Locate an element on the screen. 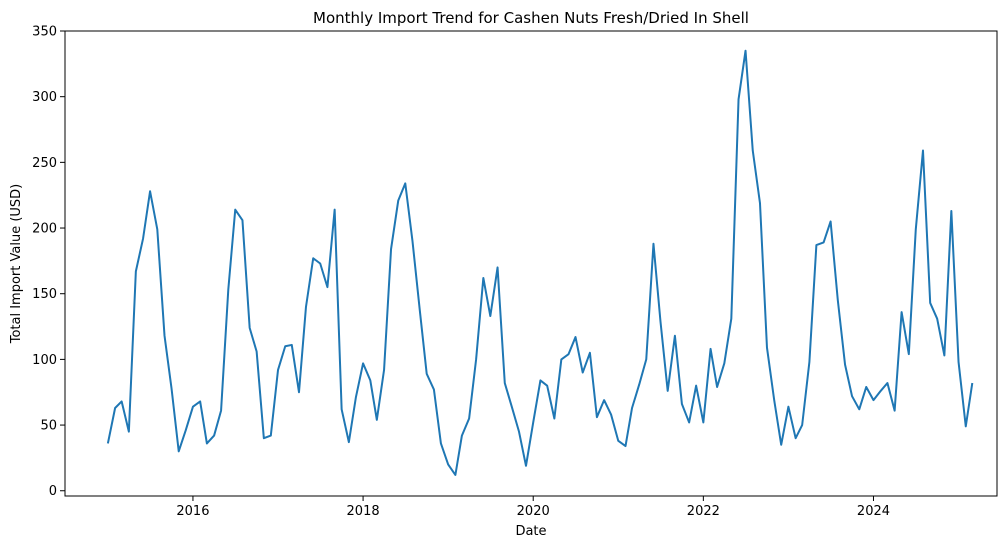 Image resolution: width=1005 pixels, height=547 pixels. x-axis-title: Date is located at coordinates (530, 531).